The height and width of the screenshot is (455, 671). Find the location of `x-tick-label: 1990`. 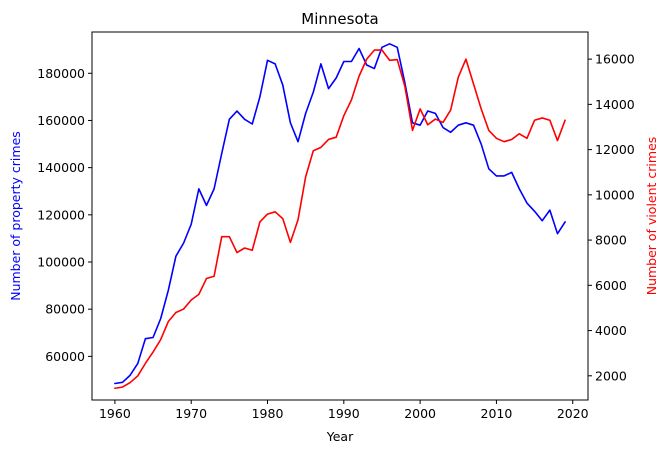

x-tick-label: 1990 is located at coordinates (344, 413).